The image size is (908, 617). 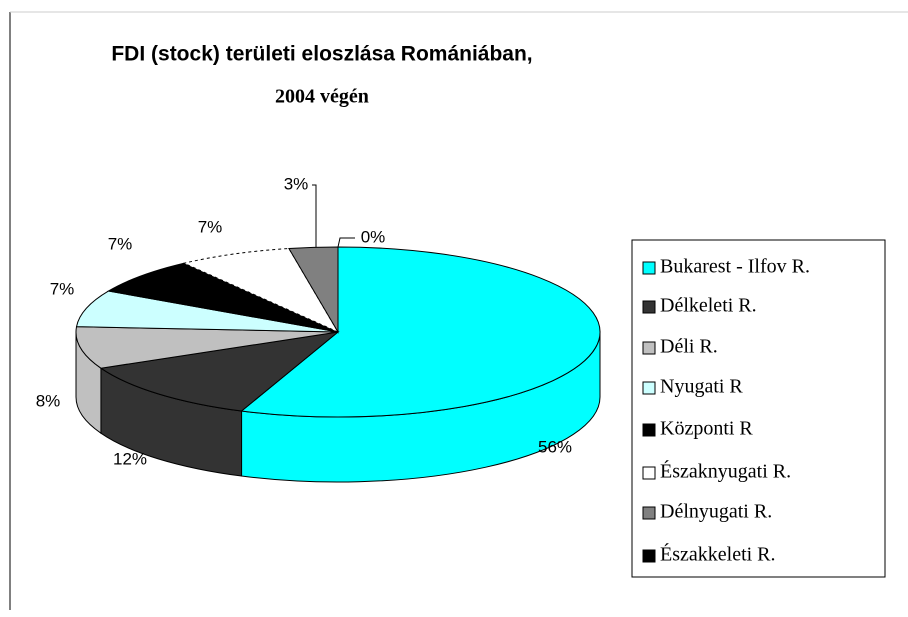 I want to click on legend-label: Délkeleti R., so click(x=708, y=306).